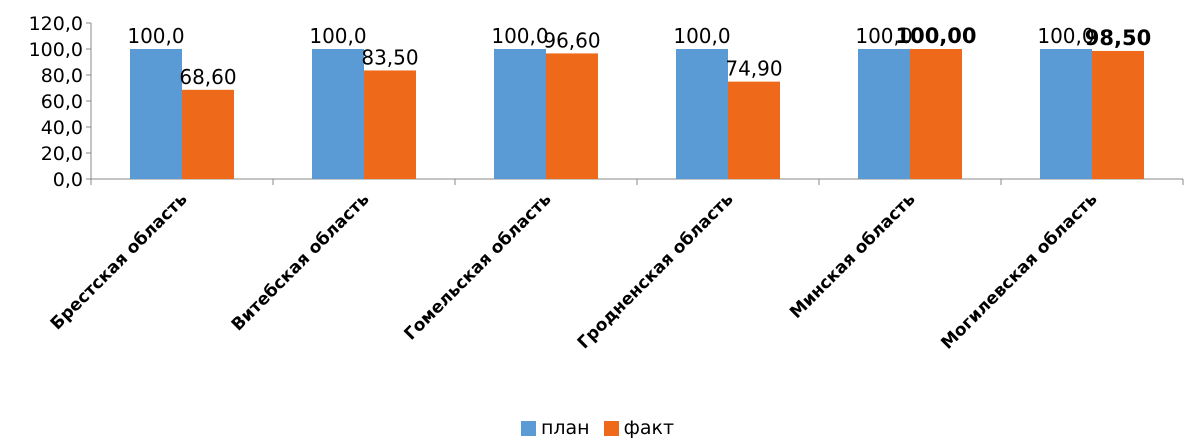 The width and height of the screenshot is (1195, 442). I want to click on y-tick-label: 120,0, so click(56, 24).